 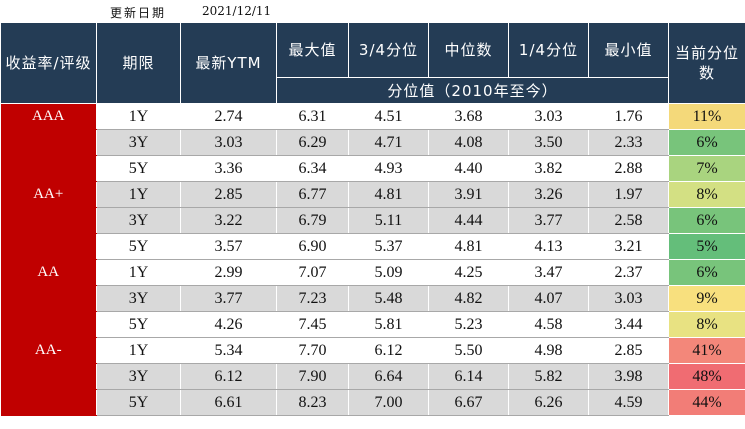 What do you see at coordinates (548, 194) in the screenshot?
I see `q1-cell: 3.26` at bounding box center [548, 194].